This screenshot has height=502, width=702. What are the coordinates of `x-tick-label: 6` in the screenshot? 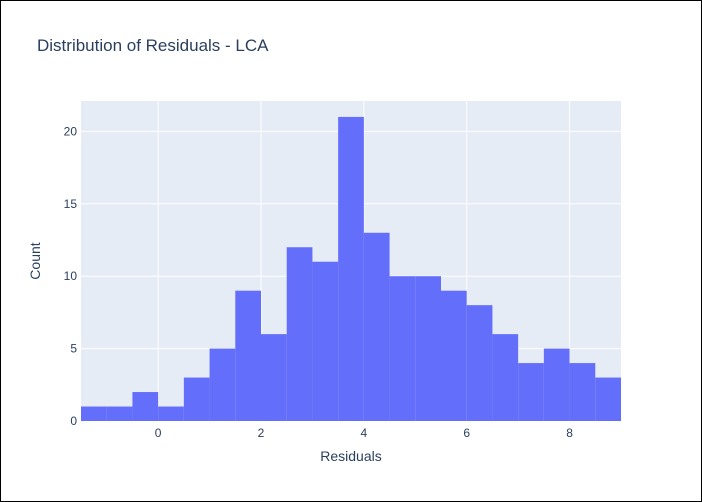 It's located at (466, 433).